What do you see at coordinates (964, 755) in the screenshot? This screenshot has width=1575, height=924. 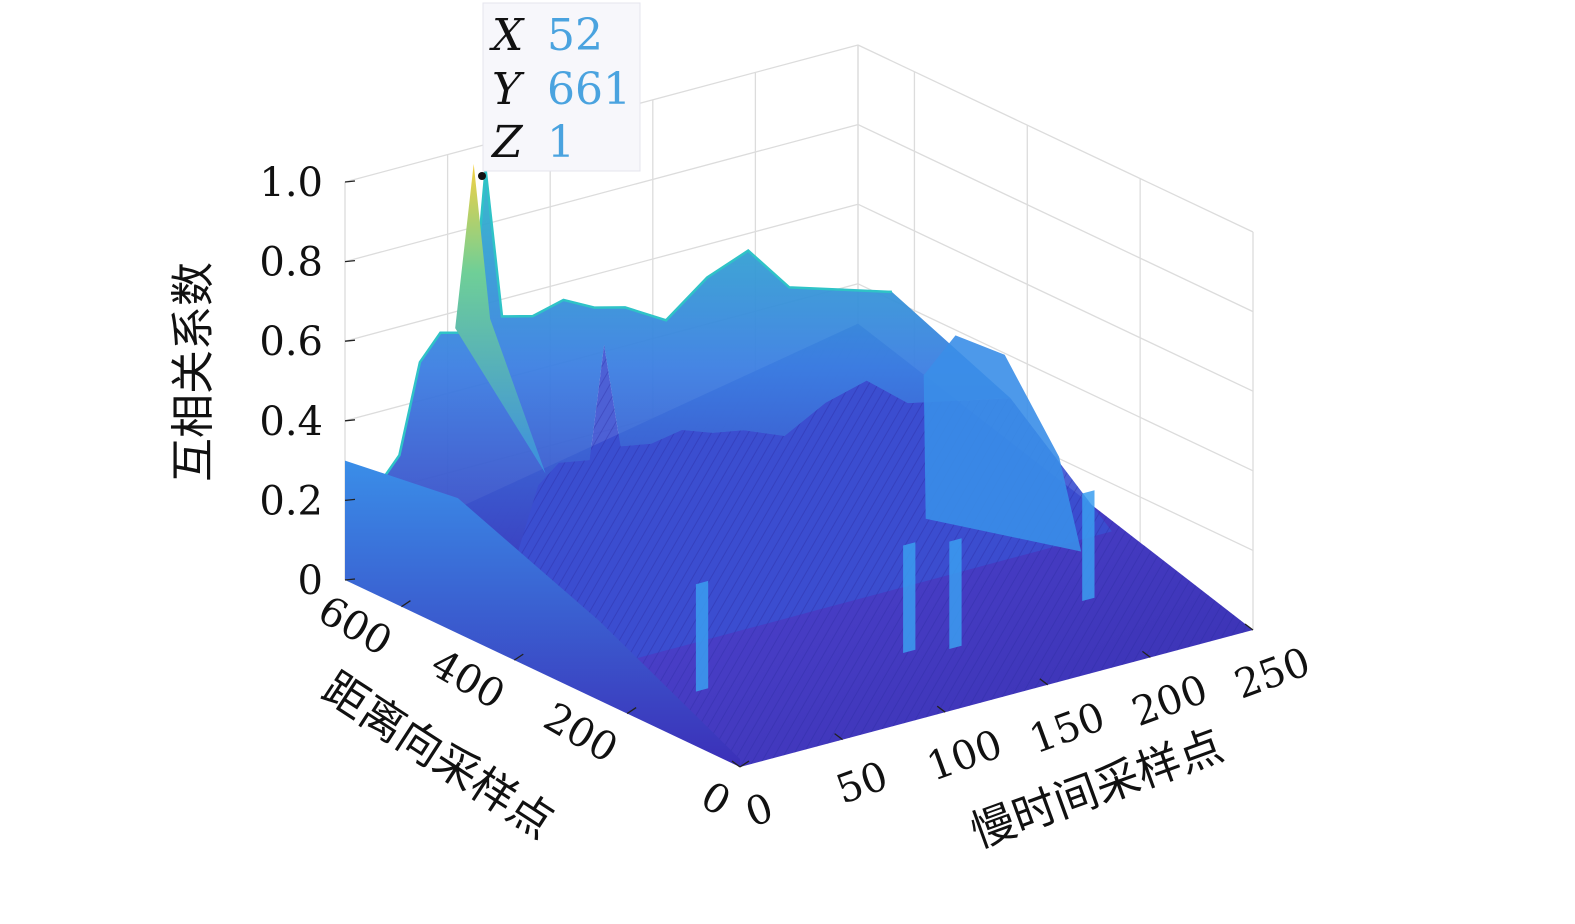 I see `x-tick-label: 100` at bounding box center [964, 755].